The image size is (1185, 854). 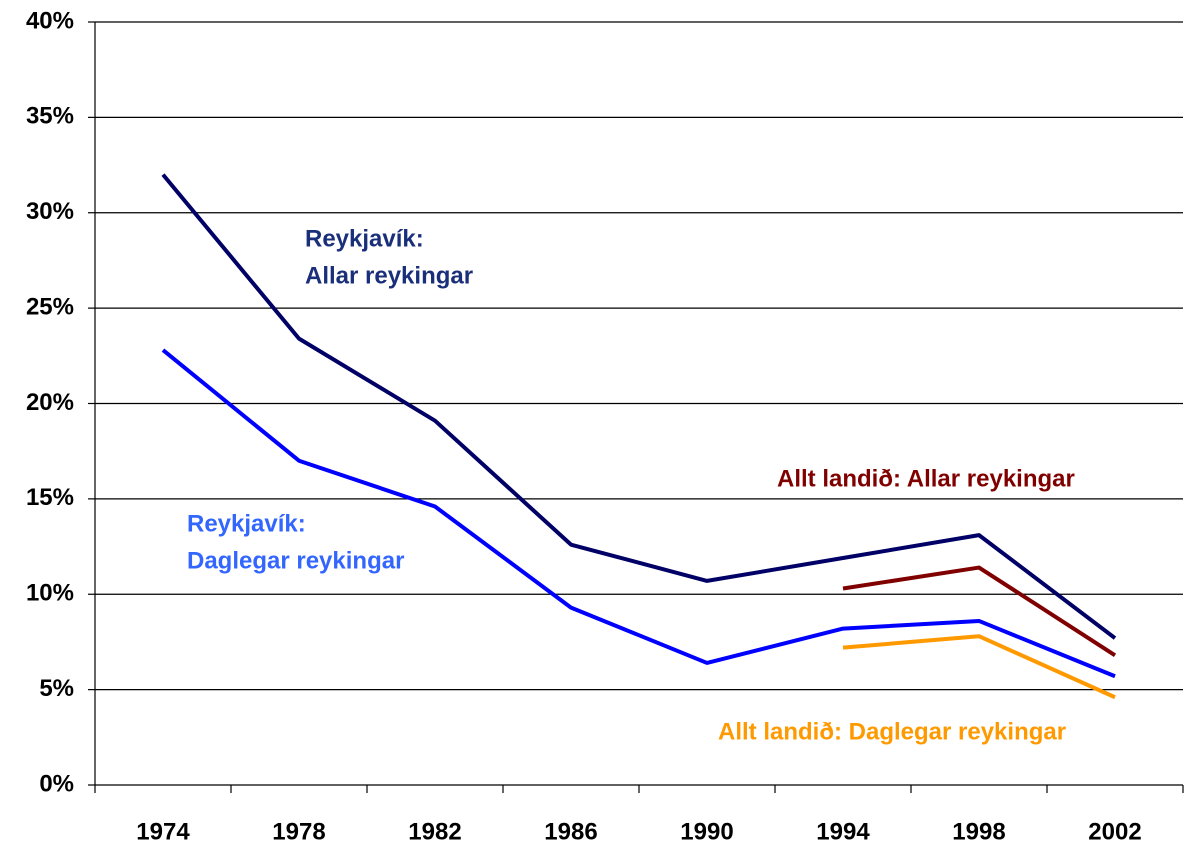 I want to click on y-tick-label: 10%, so click(x=50, y=593).